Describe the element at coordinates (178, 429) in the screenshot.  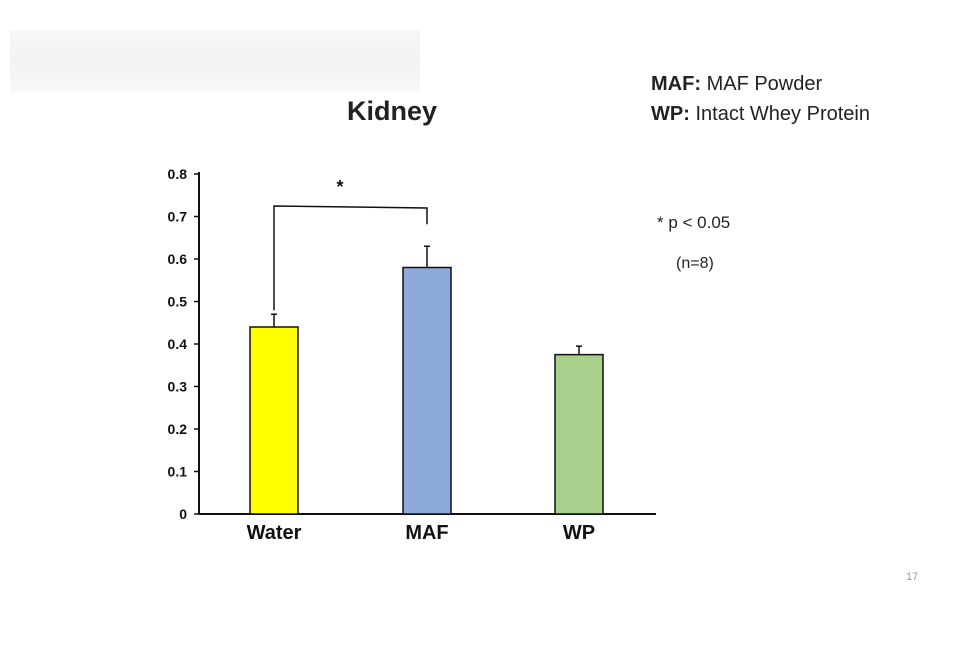
I see `y-tick-label: 0.2` at that location.